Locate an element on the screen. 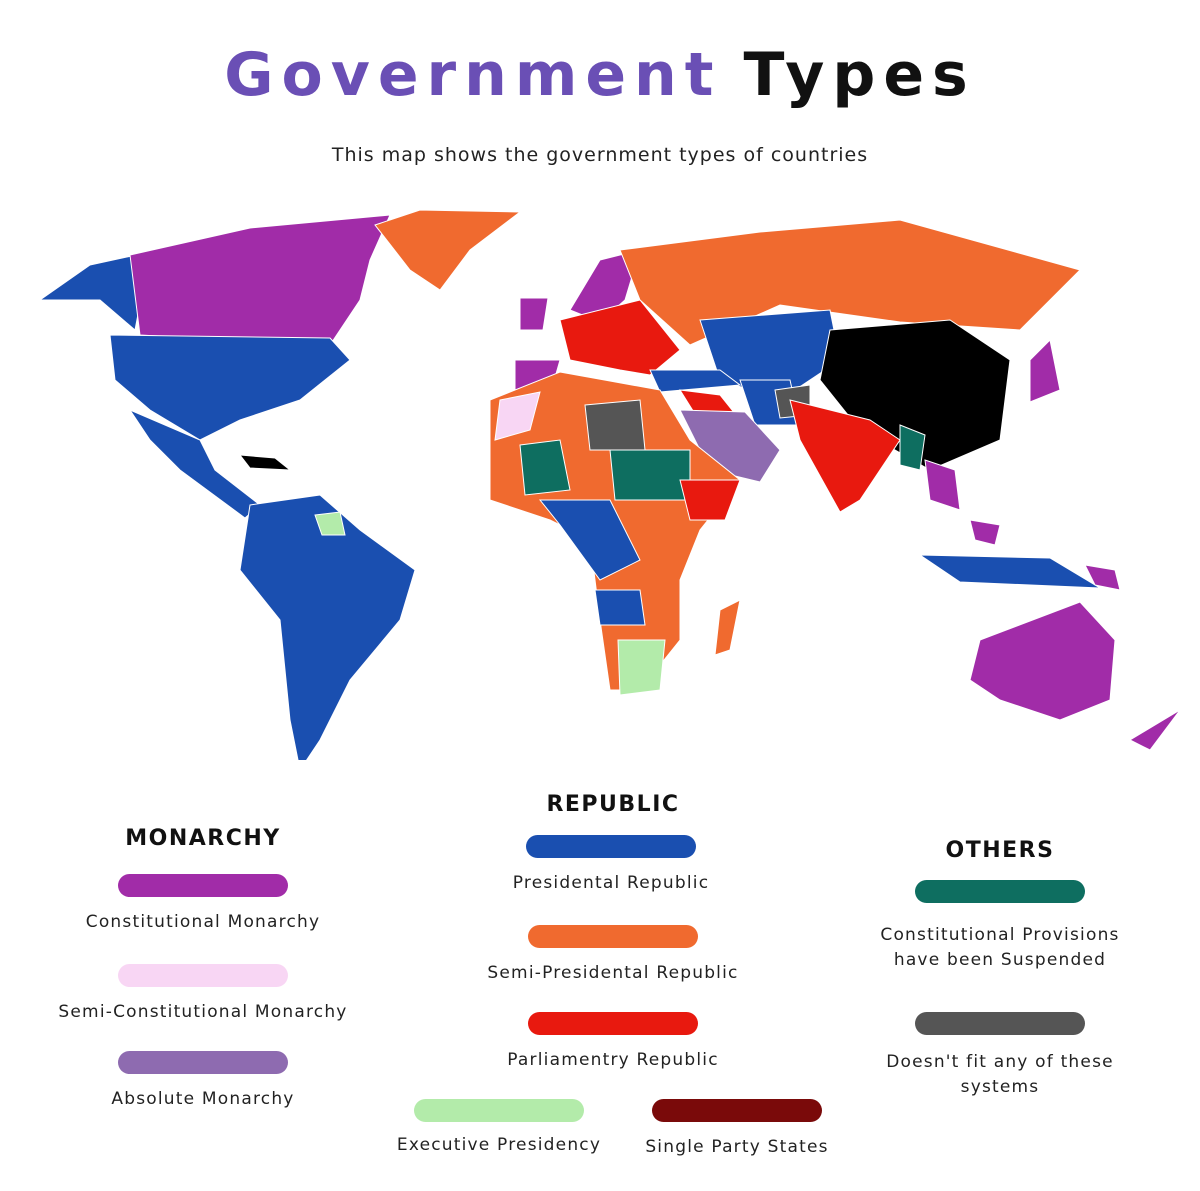  title: Government Types is located at coordinates (600, 75).